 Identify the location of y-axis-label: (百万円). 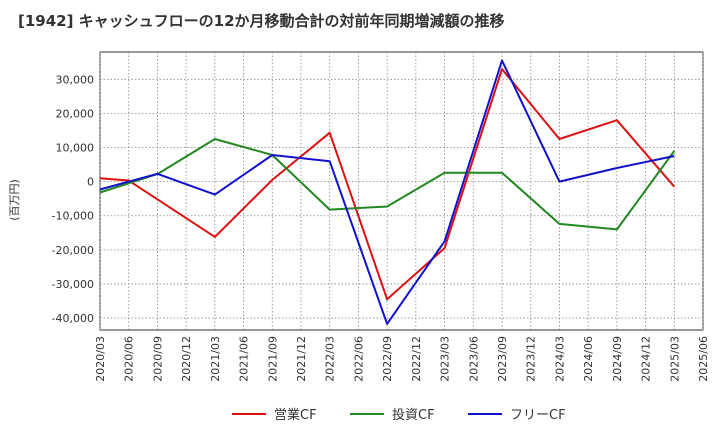
(14, 200).